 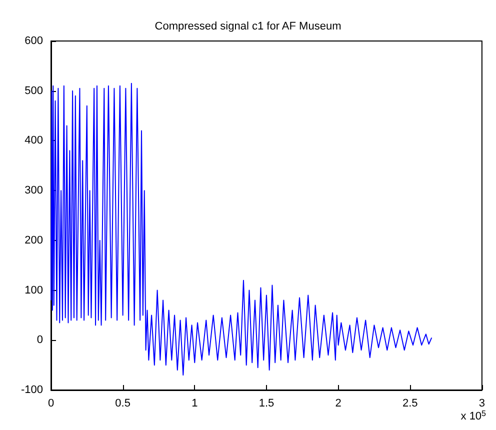 What do you see at coordinates (122, 404) in the screenshot?
I see `x-tick-label: 0.5` at bounding box center [122, 404].